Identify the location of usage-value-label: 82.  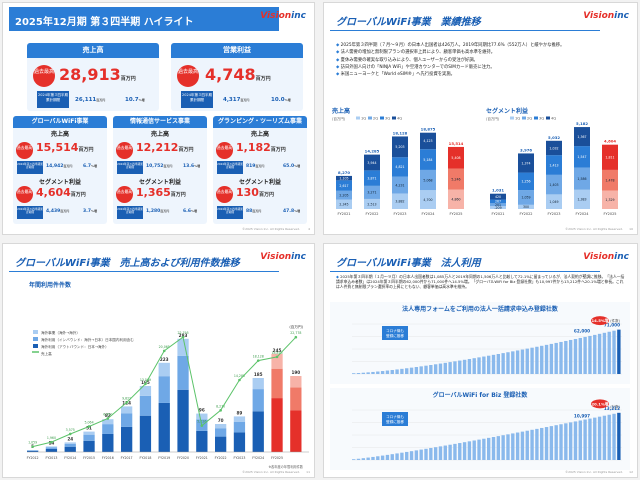
(108, 415).